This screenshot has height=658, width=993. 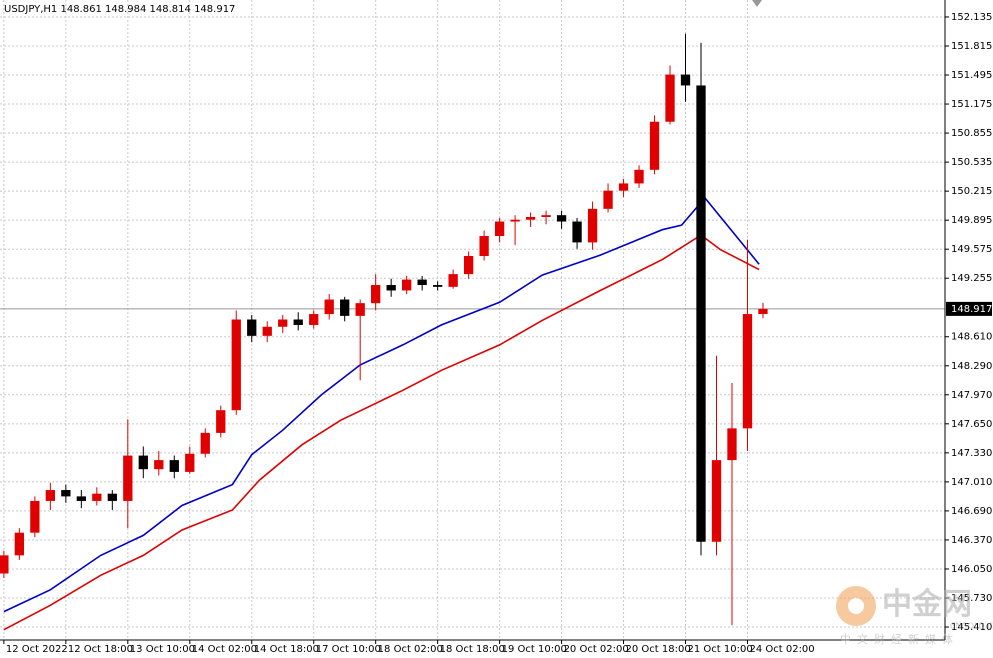 I want to click on y-tick-label: 145.410, so click(x=971, y=627).